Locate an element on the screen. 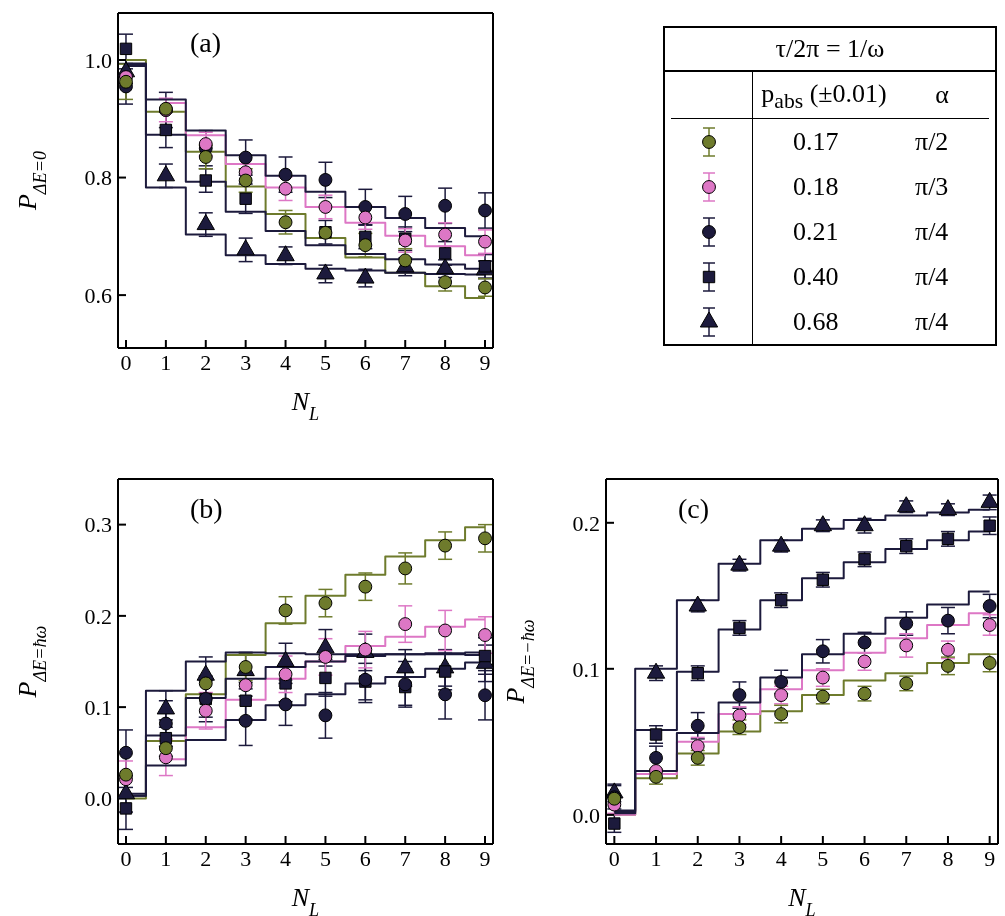 This screenshot has width=1005, height=916. y-tick-label: 0.6 is located at coordinates (98, 295).